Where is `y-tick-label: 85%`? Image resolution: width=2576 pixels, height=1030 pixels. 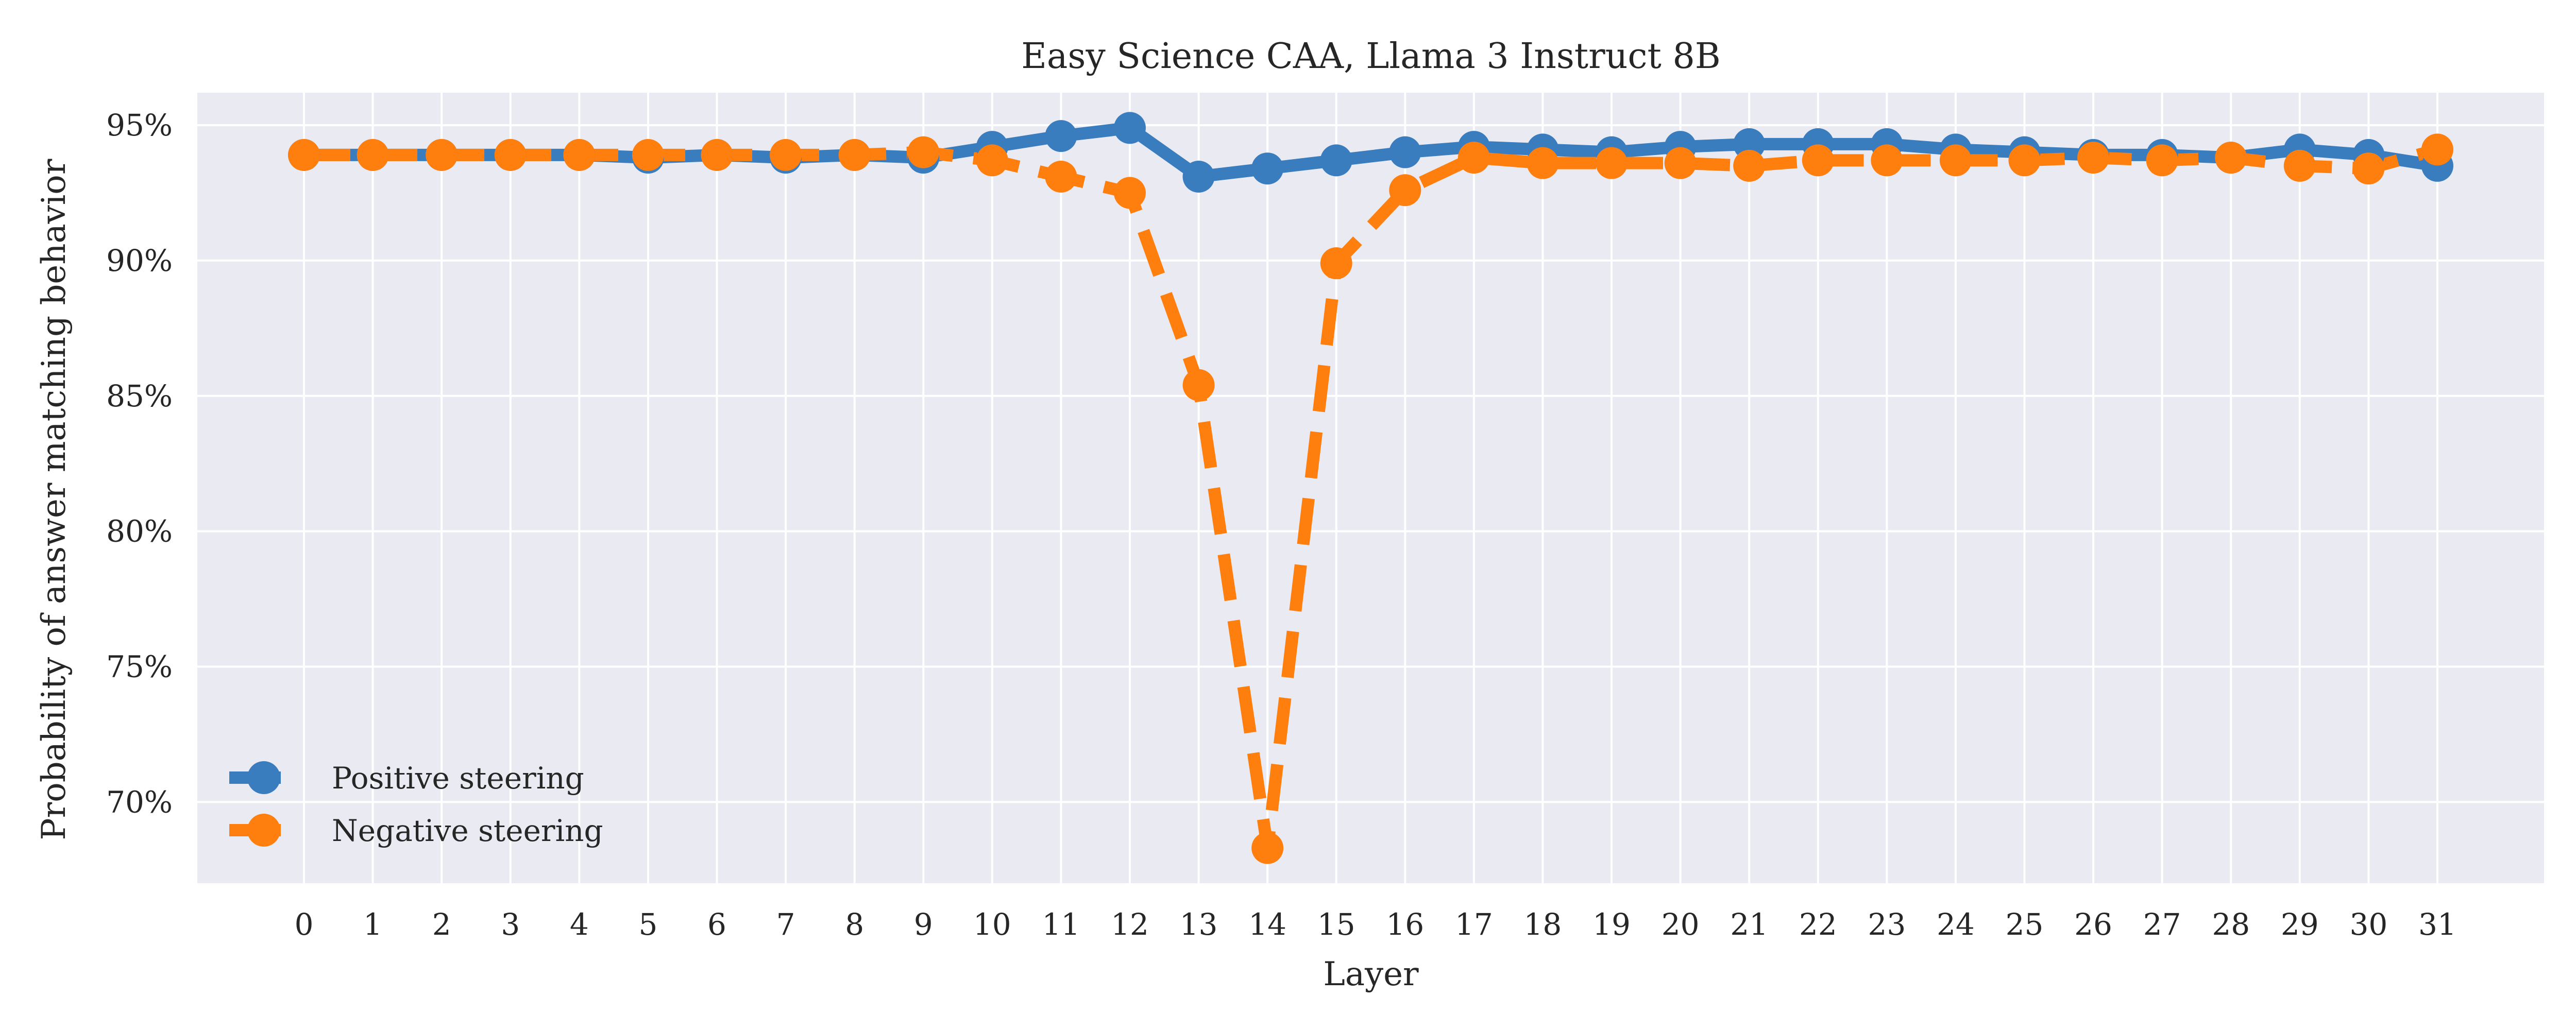
y-tick-label: 85% is located at coordinates (139, 396).